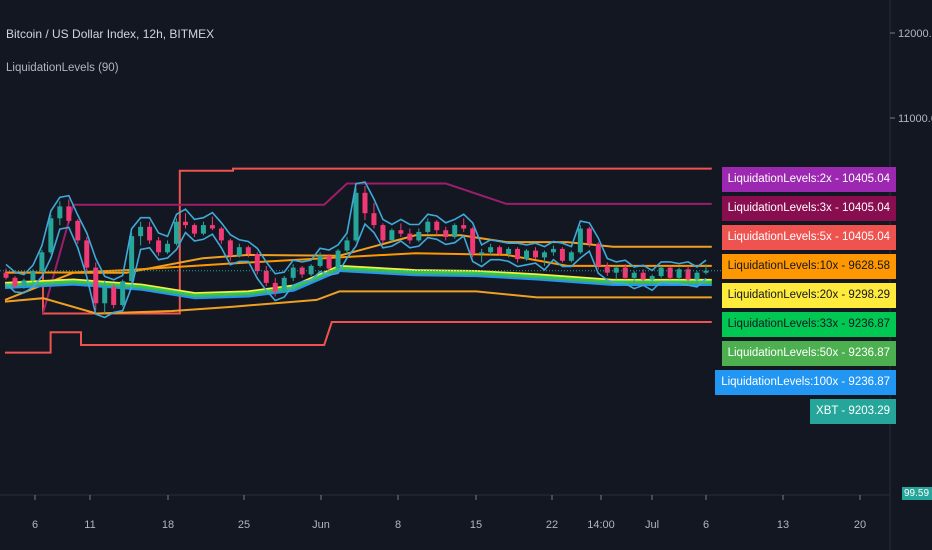  Describe the element at coordinates (706, 525) in the screenshot. I see `x-tick-label: 6` at that location.